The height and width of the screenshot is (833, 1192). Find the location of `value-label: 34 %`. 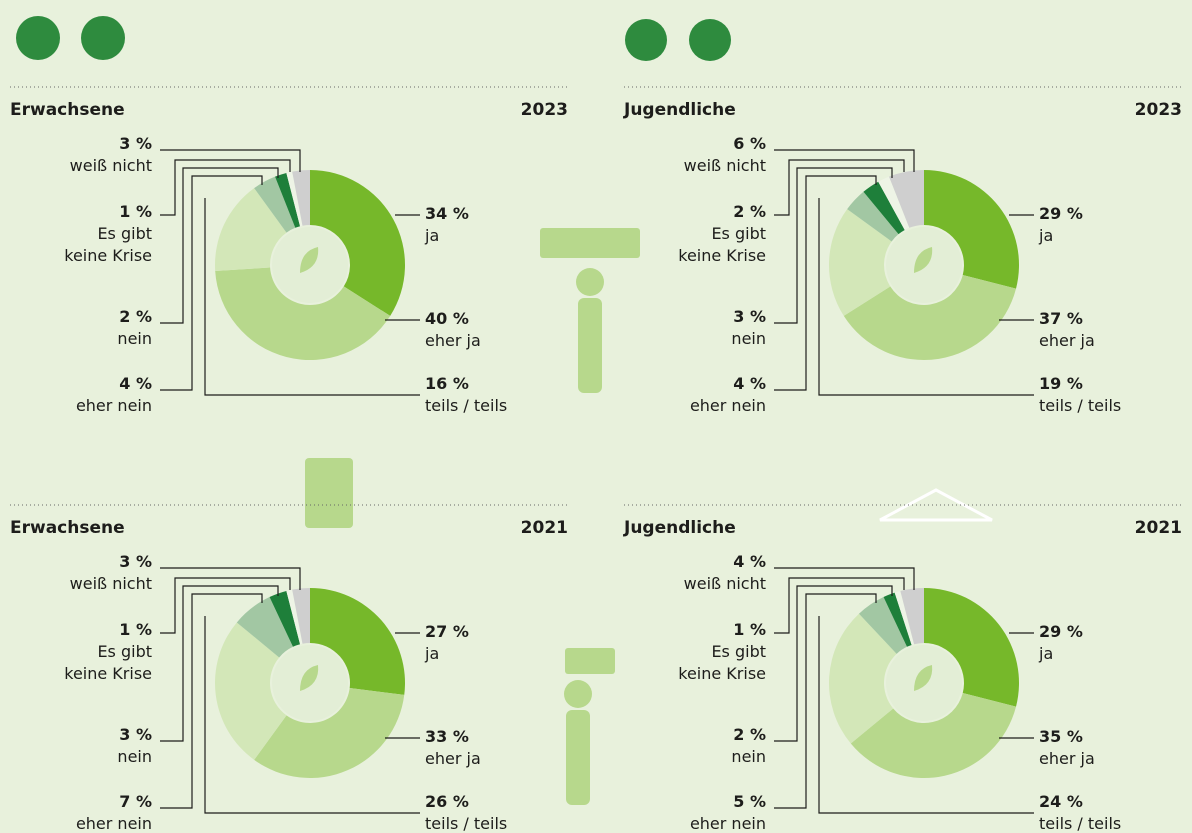

value-label: 34 % is located at coordinates (447, 213).